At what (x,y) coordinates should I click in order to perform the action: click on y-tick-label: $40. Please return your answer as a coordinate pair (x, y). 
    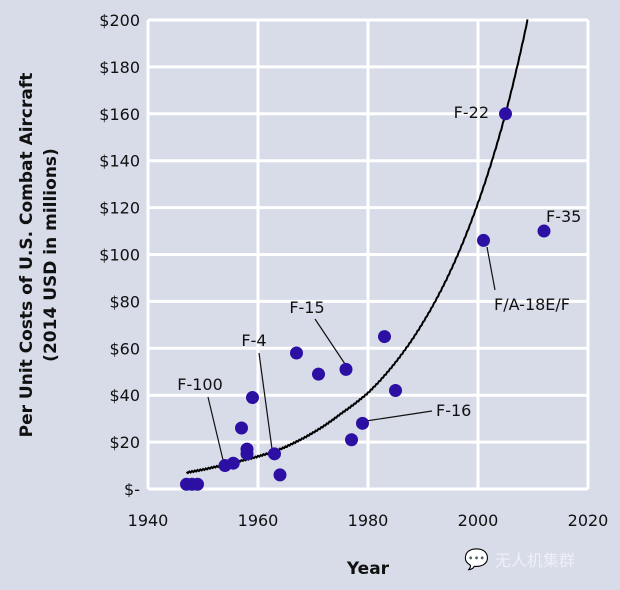
    Looking at the image, I should click on (124, 395).